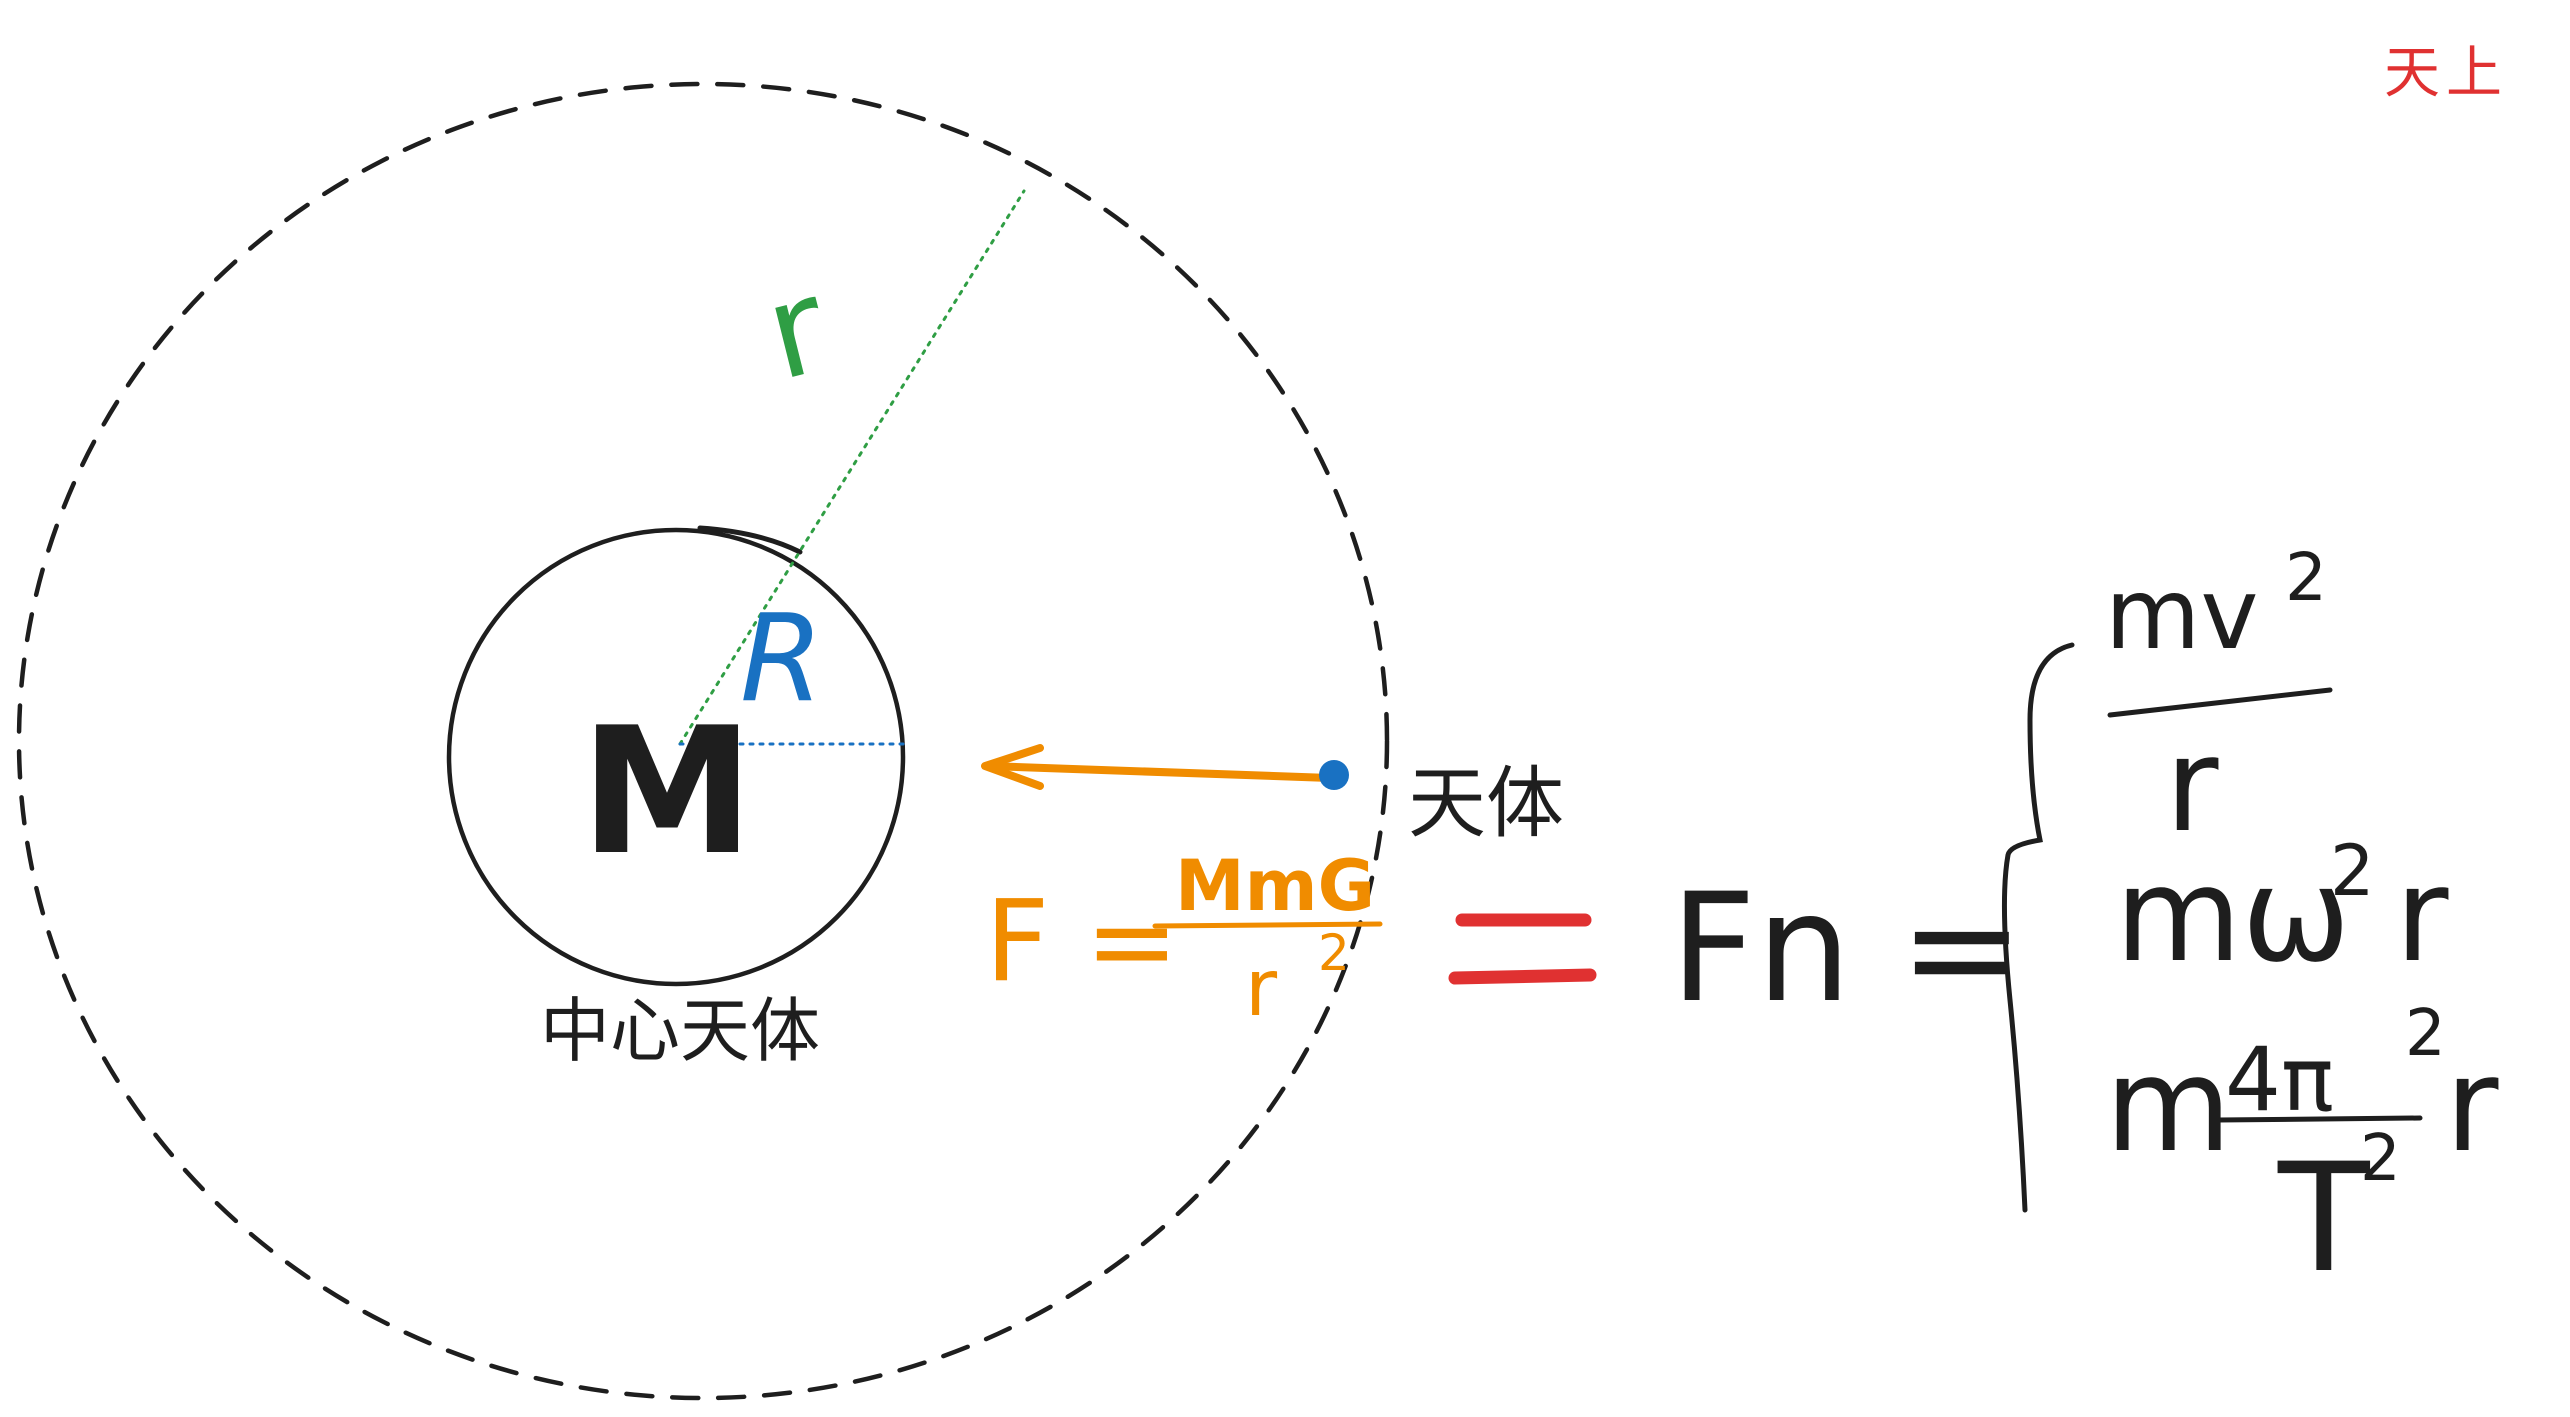  I want to click on equals-bottom-bar, so click(1522, 976).